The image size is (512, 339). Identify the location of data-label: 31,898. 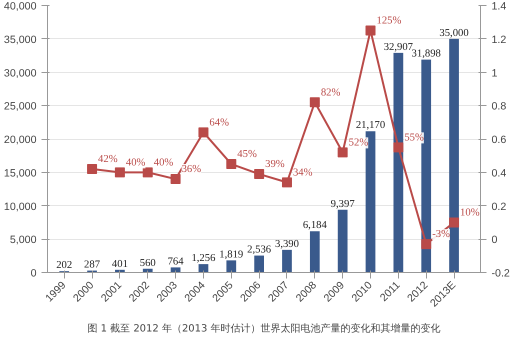
(426, 54).